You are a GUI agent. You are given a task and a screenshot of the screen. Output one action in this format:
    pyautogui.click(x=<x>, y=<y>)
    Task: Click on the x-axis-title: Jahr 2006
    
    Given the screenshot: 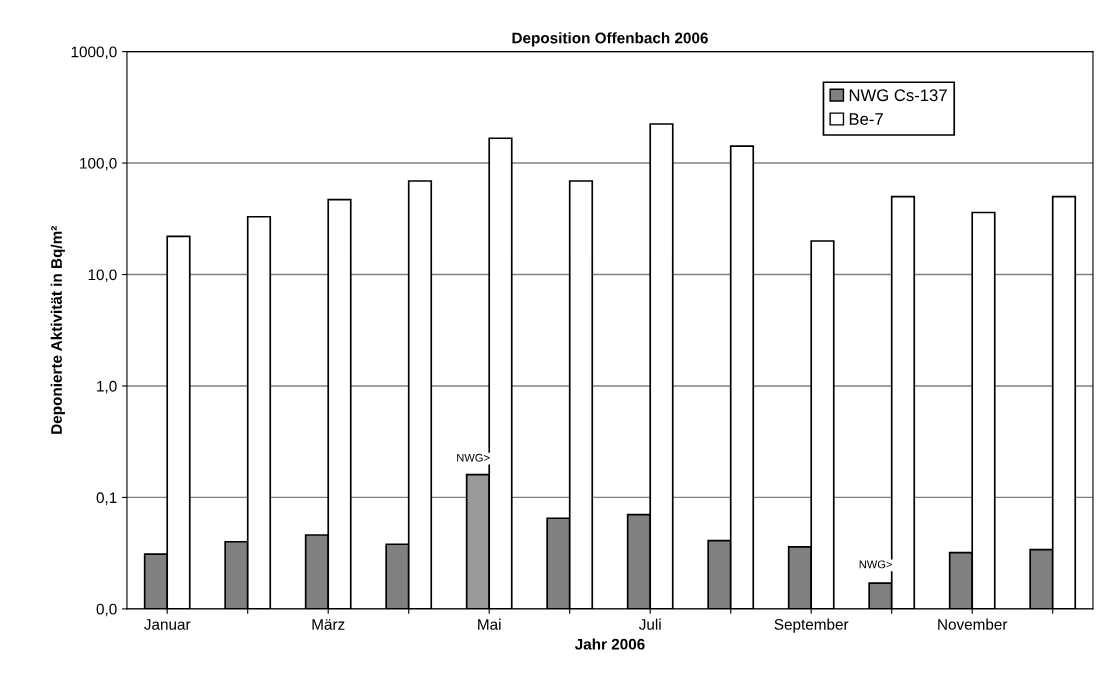 What is the action you would take?
    pyautogui.click(x=609, y=644)
    